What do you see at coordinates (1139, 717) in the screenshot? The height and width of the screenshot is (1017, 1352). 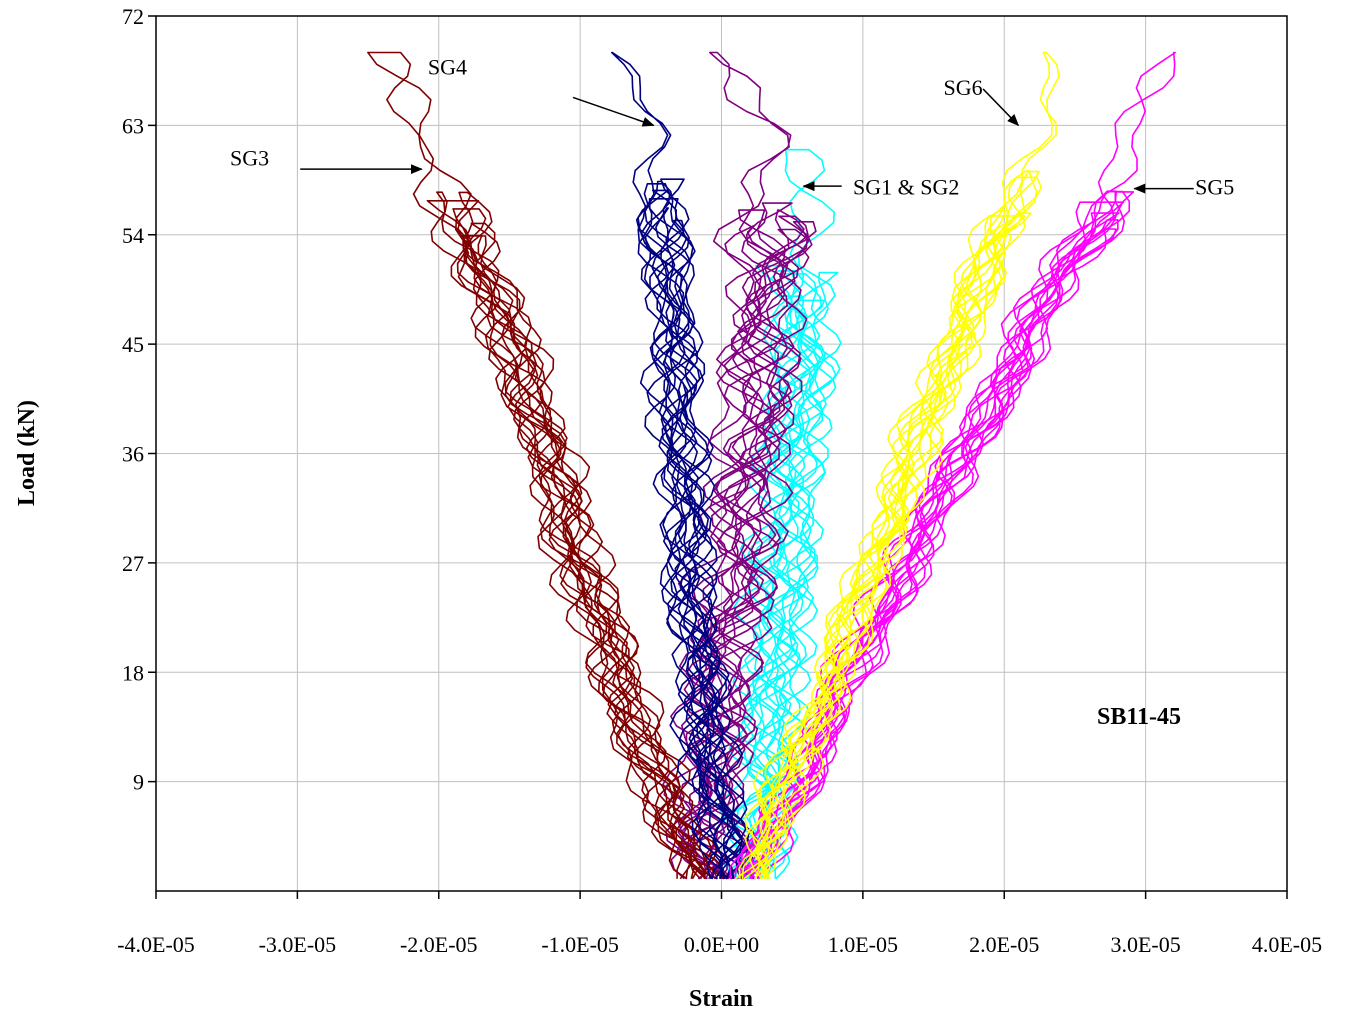 I see `specimen-label: SB11-45` at bounding box center [1139, 717].